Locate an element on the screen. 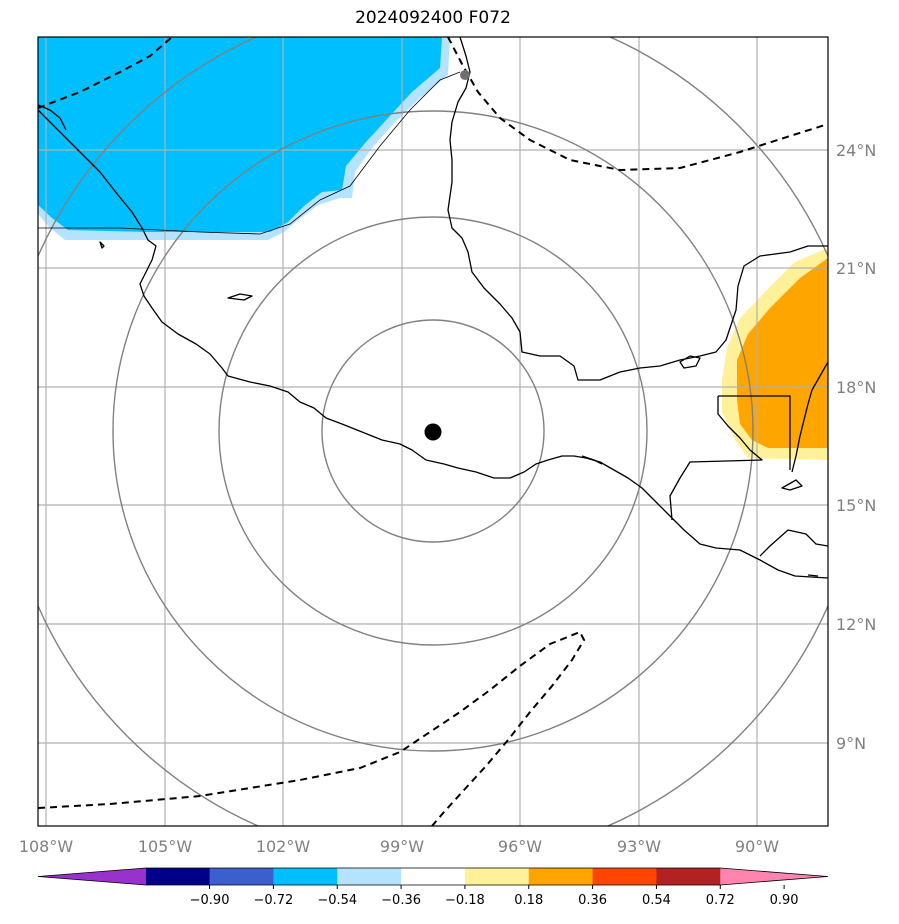 The image size is (899, 924). positive-anomaly-fill is located at coordinates (782, 353).